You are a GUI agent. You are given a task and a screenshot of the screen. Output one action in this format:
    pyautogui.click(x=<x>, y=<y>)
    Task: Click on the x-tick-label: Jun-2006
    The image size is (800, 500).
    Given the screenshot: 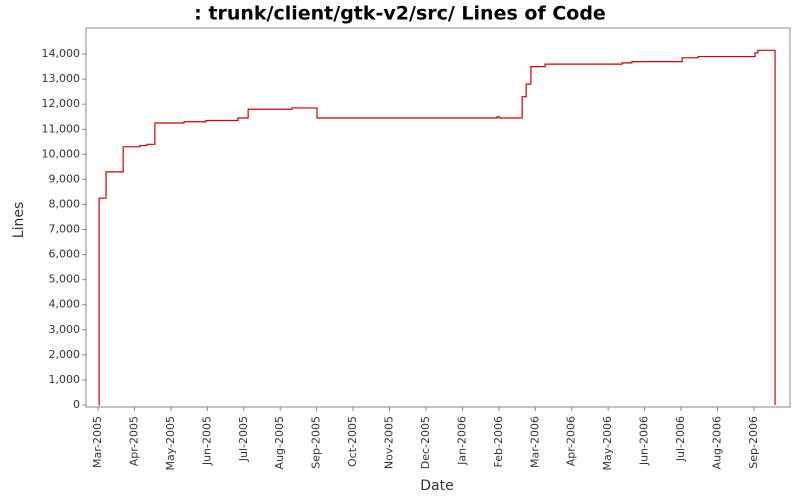 What is the action you would take?
    pyautogui.click(x=644, y=441)
    